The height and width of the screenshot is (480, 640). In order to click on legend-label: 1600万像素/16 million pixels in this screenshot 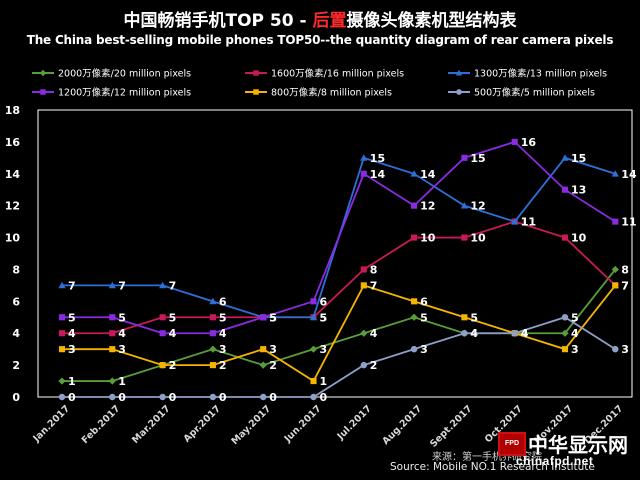, I will do `click(337, 74)`.